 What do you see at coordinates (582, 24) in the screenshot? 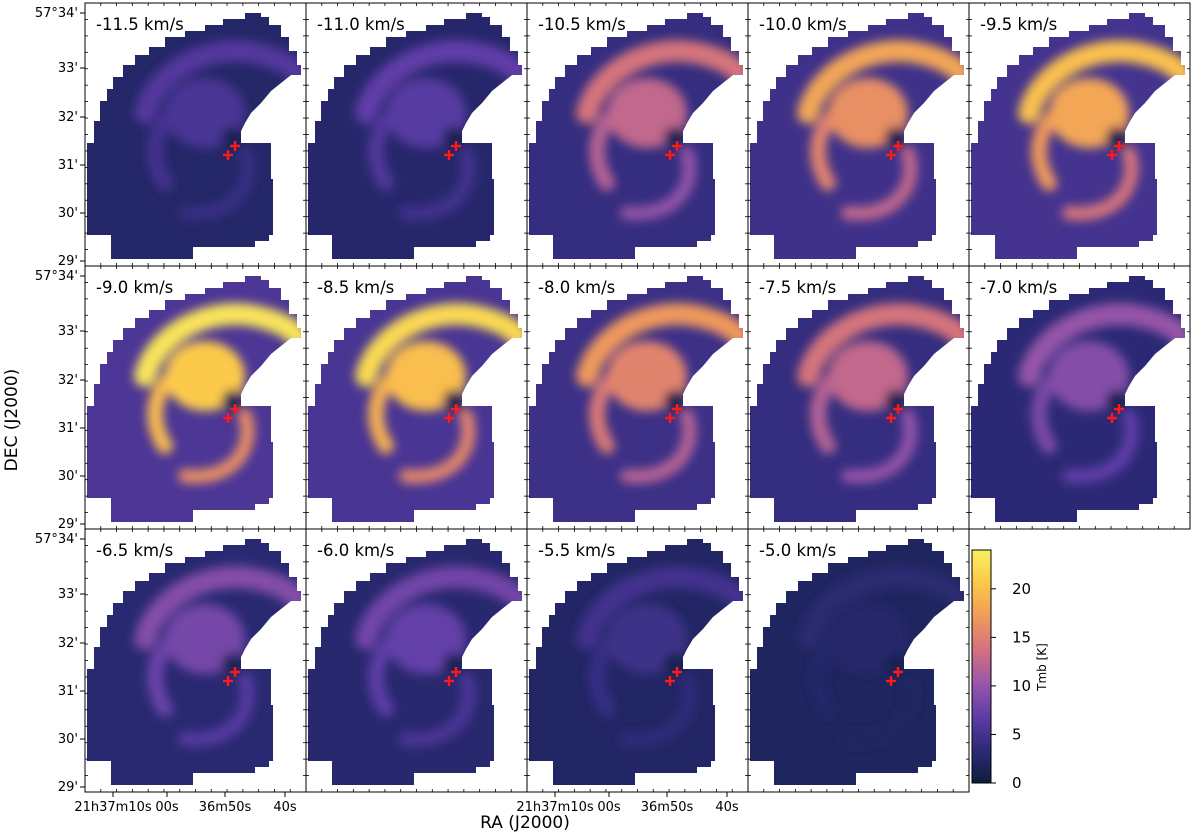
I see `velocity-label: -10.5 km/s` at bounding box center [582, 24].